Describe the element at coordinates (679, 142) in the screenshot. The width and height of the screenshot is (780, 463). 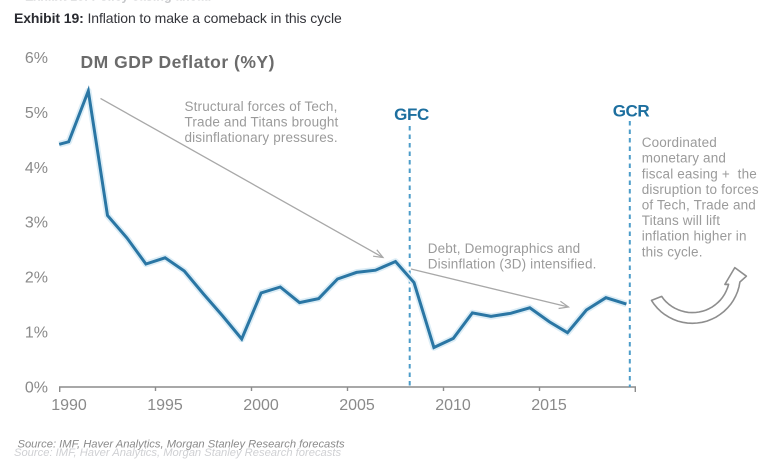
I see `svg-text: Coordinated` at that location.